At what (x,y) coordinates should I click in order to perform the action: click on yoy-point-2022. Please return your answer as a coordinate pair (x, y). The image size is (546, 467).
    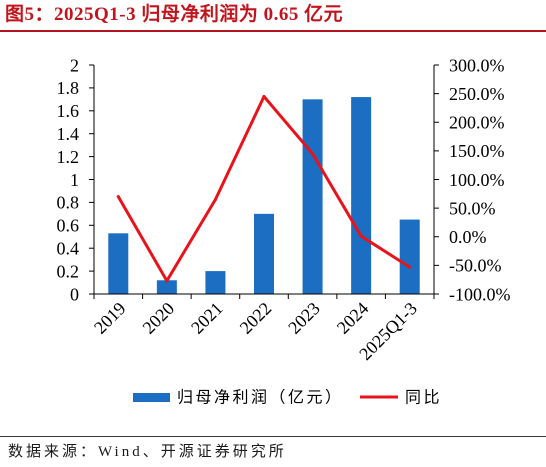
    Looking at the image, I should click on (264, 96).